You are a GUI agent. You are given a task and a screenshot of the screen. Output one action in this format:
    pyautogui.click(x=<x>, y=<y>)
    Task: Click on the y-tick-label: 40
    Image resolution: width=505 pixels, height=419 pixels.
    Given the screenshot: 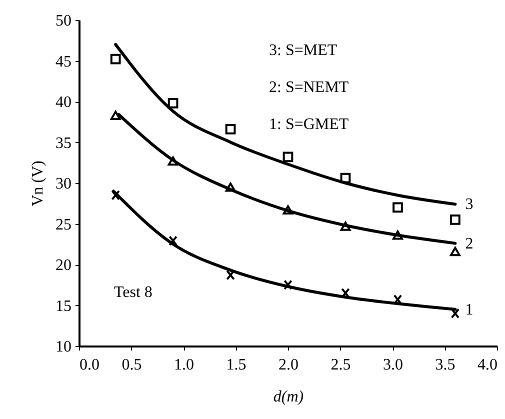 What is the action you would take?
    pyautogui.click(x=64, y=102)
    